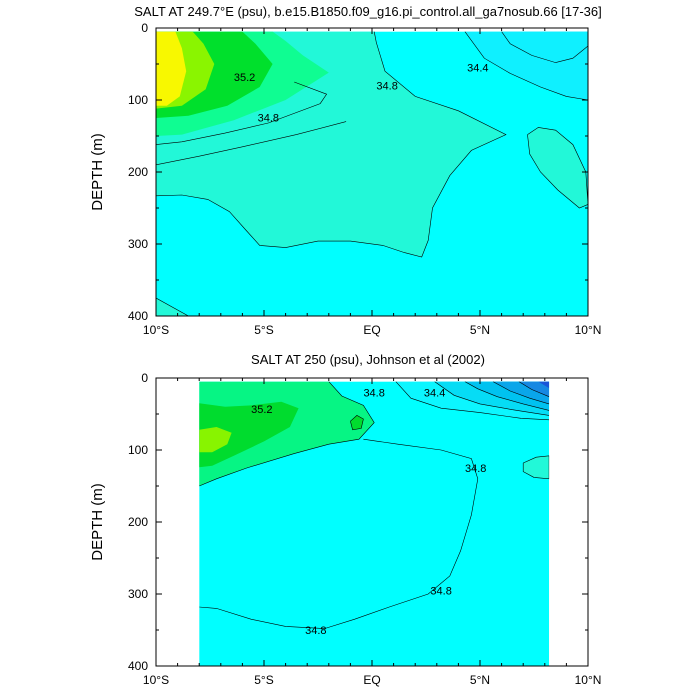 This screenshot has width=700, height=700. I want to click on region-blob2, so click(536, 467).